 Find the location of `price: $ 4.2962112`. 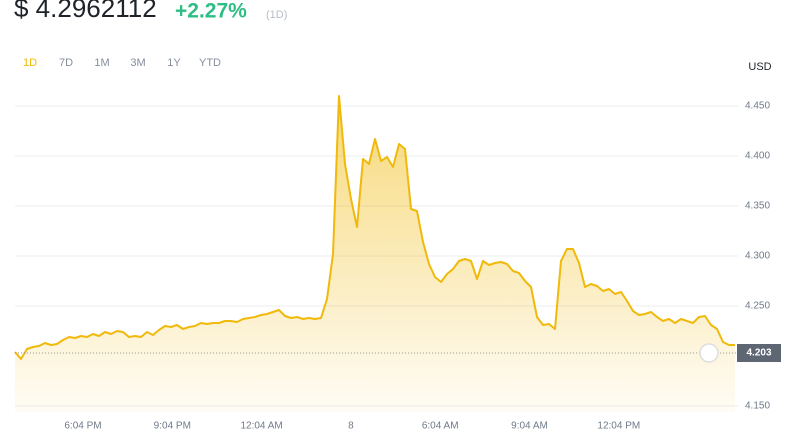

price: $ 4.2962112 is located at coordinates (85, 11).